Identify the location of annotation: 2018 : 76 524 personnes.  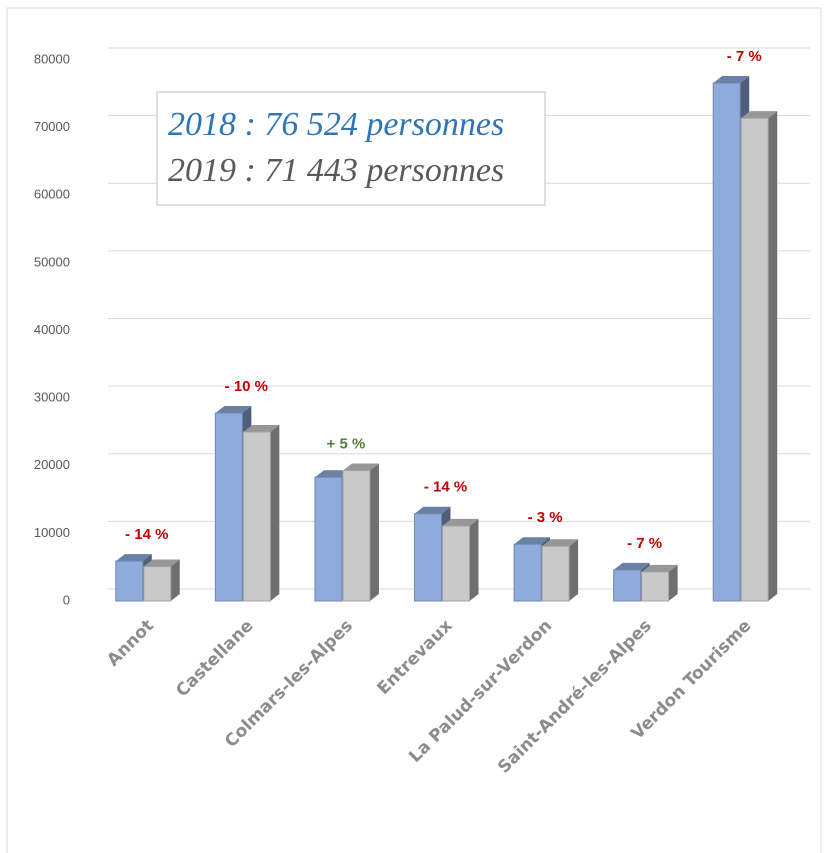
(336, 124).